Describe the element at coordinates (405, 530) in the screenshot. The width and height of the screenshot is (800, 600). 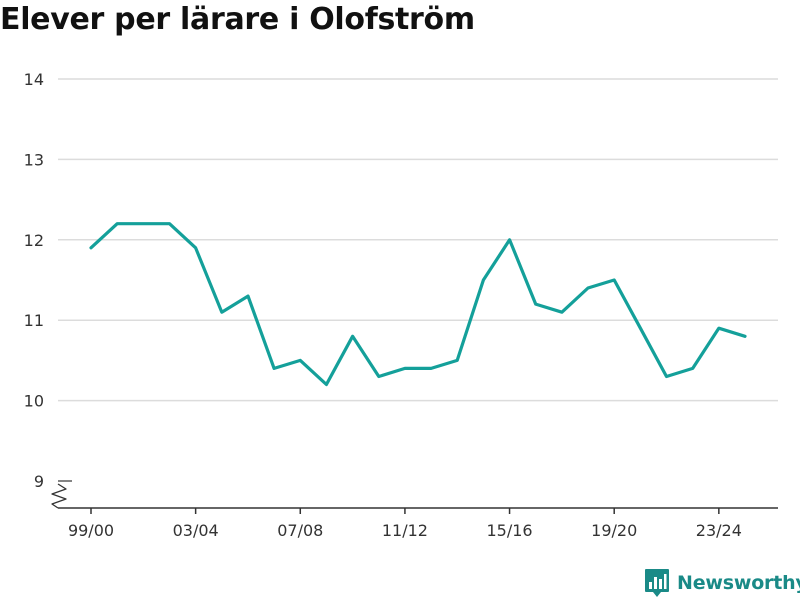
I see `x-tick-label: 11/12` at that location.